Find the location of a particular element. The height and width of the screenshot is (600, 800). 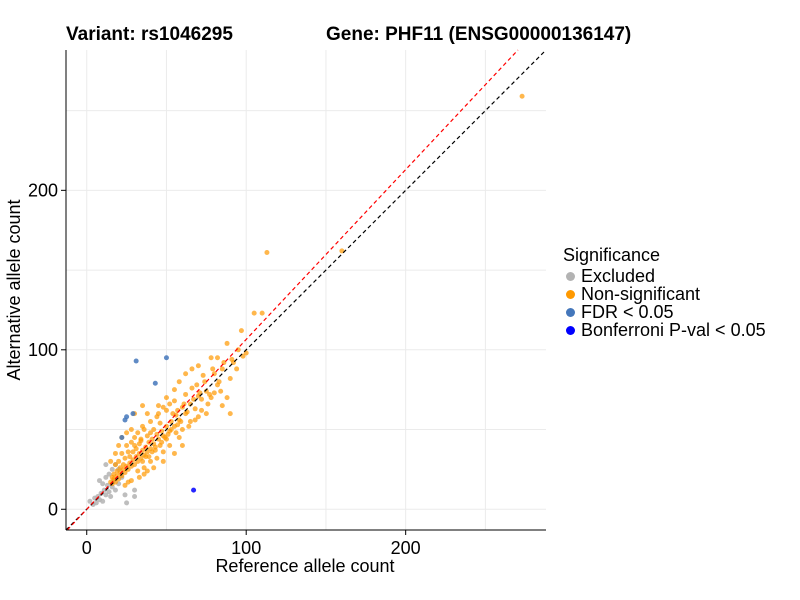

legend-item-fdr: FDR < 0.05 is located at coordinates (664, 311).